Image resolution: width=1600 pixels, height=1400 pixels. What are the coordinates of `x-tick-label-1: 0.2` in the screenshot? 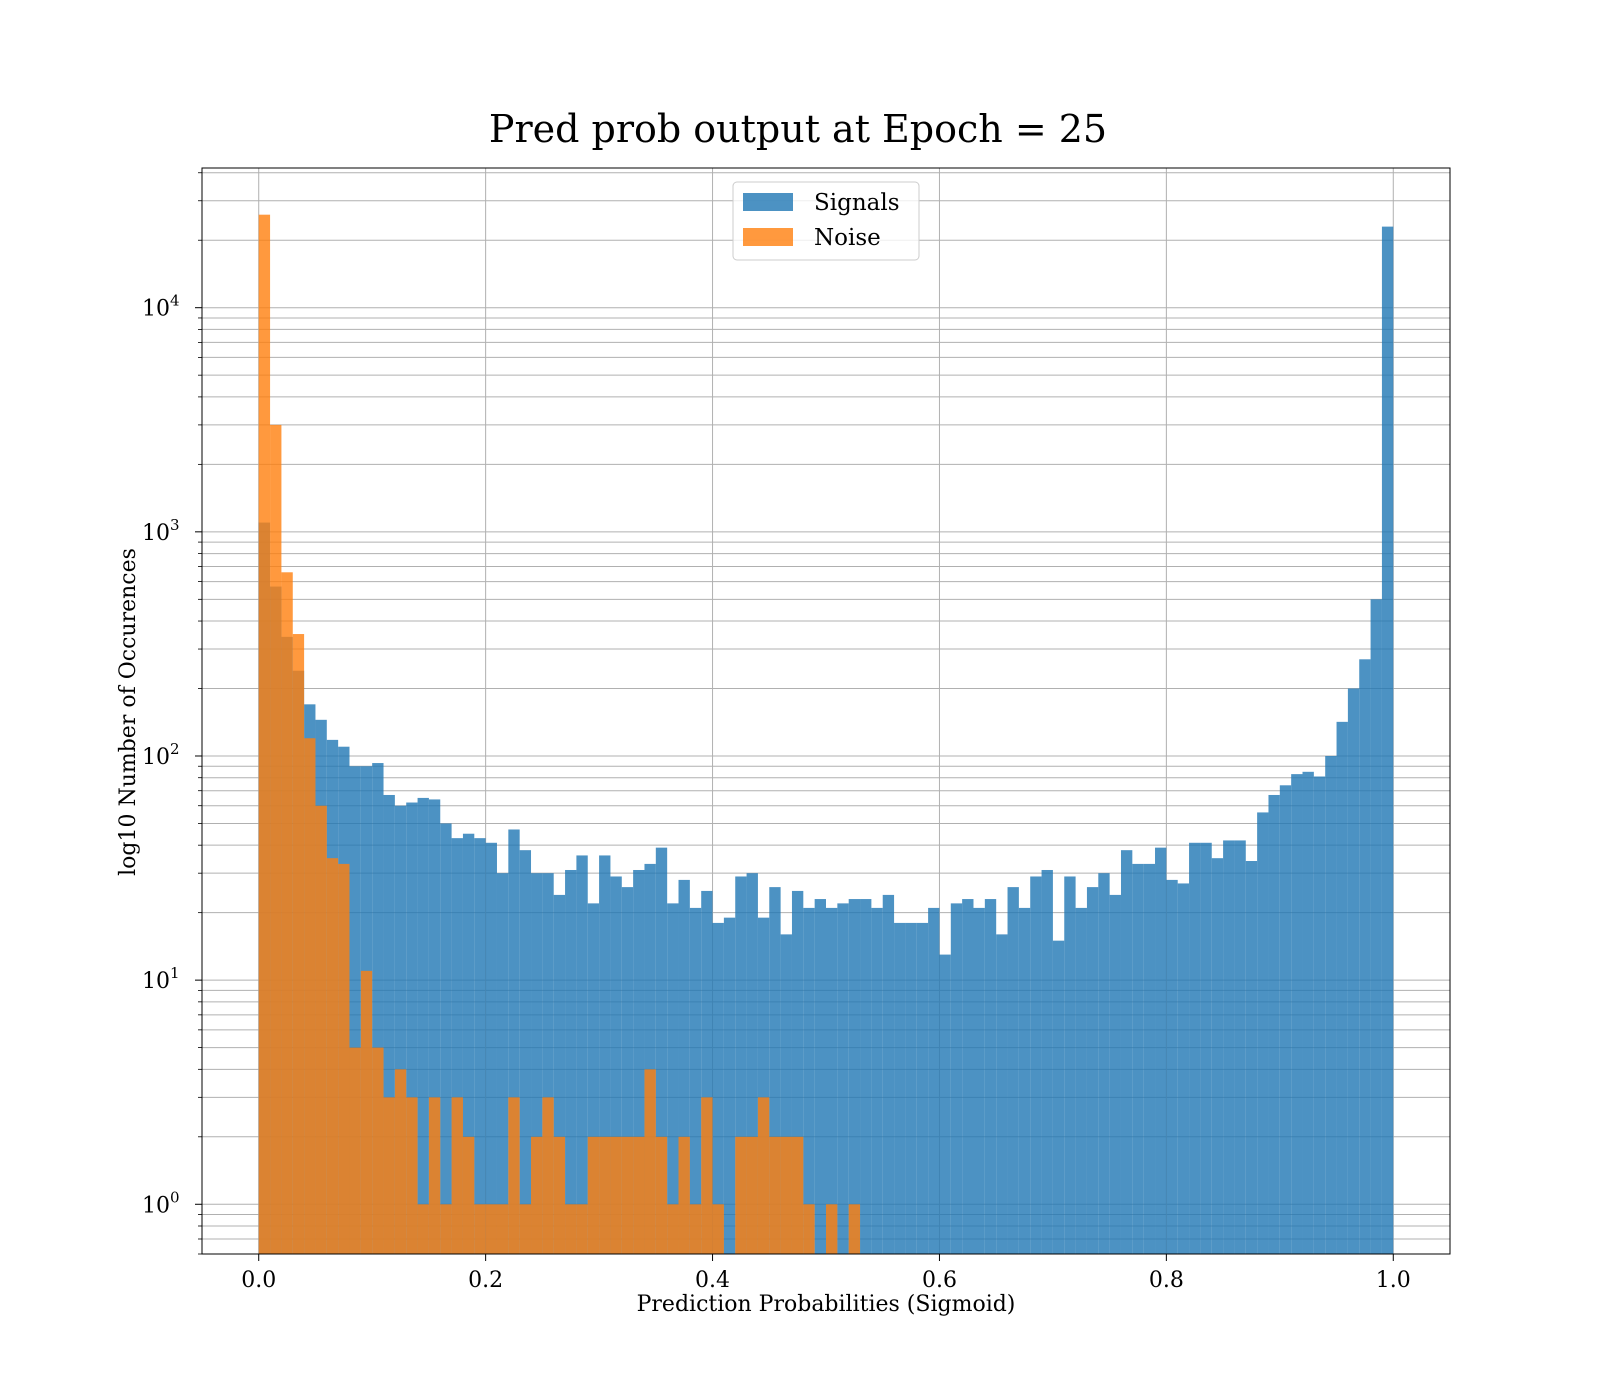 It's located at (485, 1280).